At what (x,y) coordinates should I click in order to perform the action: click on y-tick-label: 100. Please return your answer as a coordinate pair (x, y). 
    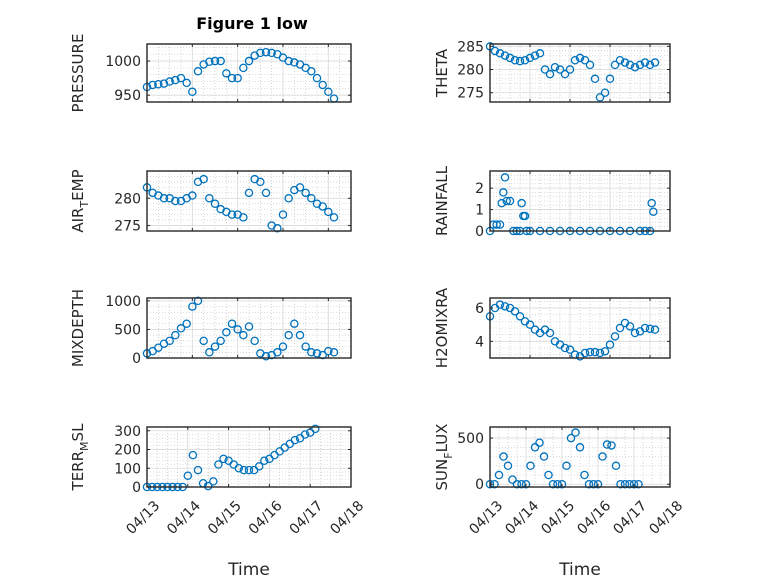
    Looking at the image, I should click on (127, 469).